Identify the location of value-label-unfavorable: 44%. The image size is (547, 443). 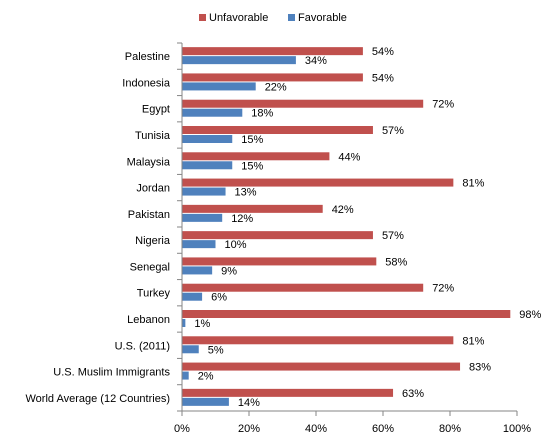
(349, 157).